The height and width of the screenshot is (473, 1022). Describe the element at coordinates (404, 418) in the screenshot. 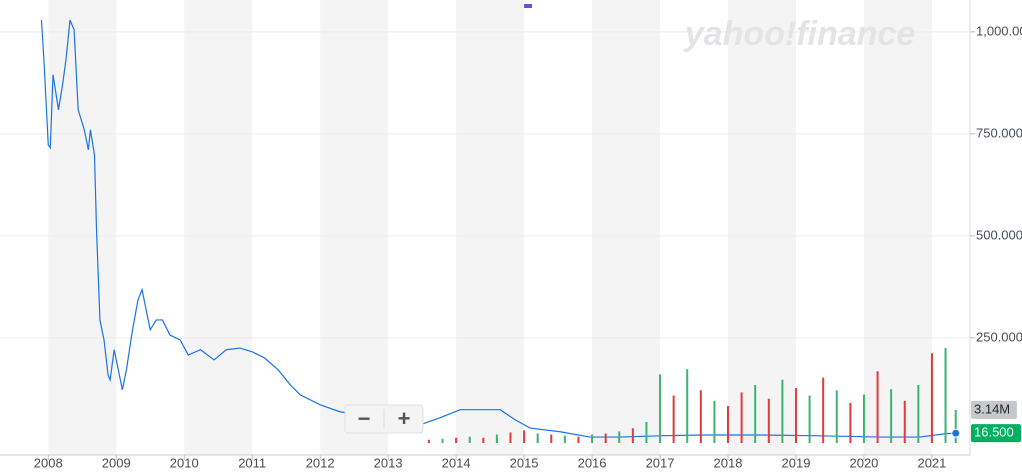

I see `zoom-in-button: +` at that location.